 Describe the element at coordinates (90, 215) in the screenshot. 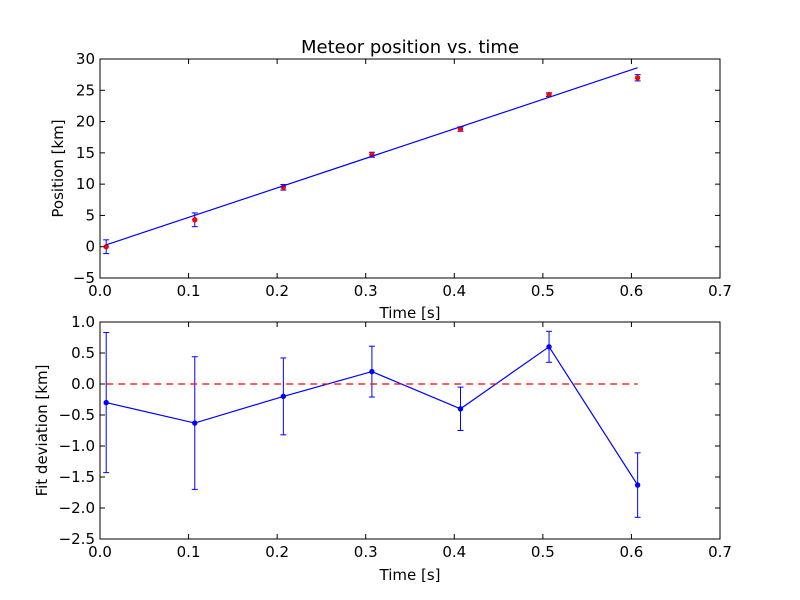

I see `y-tick-label: 5` at that location.